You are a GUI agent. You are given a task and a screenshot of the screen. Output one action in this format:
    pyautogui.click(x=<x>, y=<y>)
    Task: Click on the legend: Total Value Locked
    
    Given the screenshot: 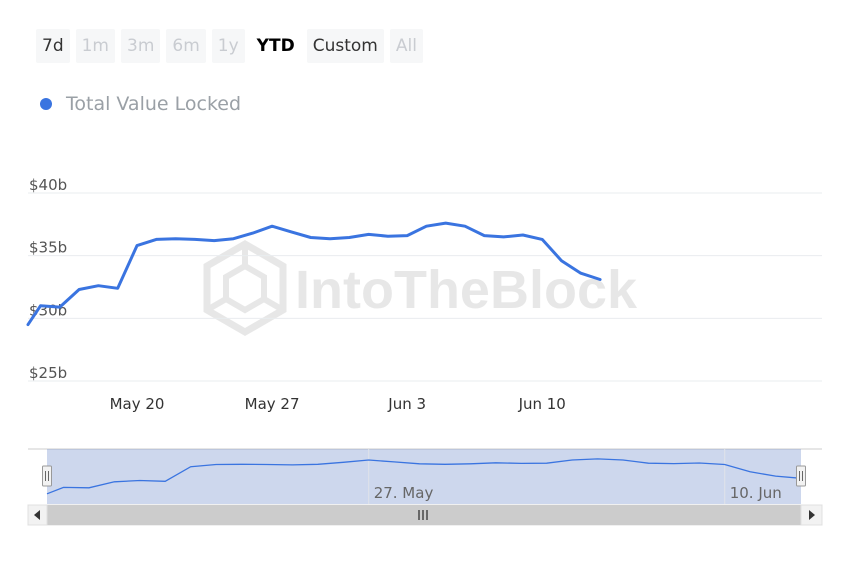 What is the action you would take?
    pyautogui.click(x=140, y=104)
    